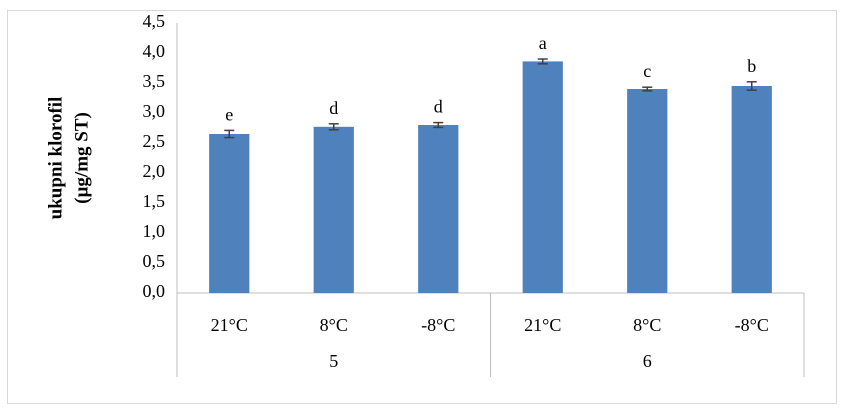 The width and height of the screenshot is (844, 409). What do you see at coordinates (647, 361) in the screenshot?
I see `x-group-label: 6` at bounding box center [647, 361].